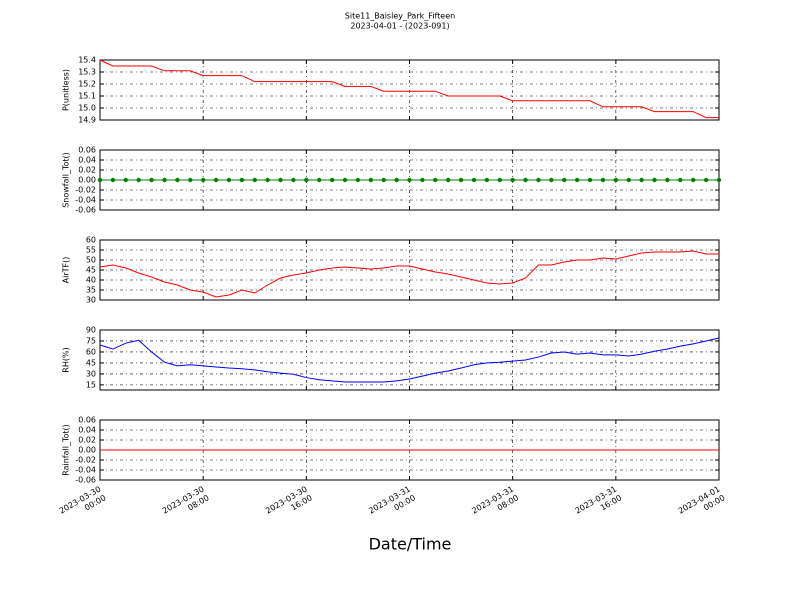  I want to click on y-tick-label: 55, so click(91, 250).